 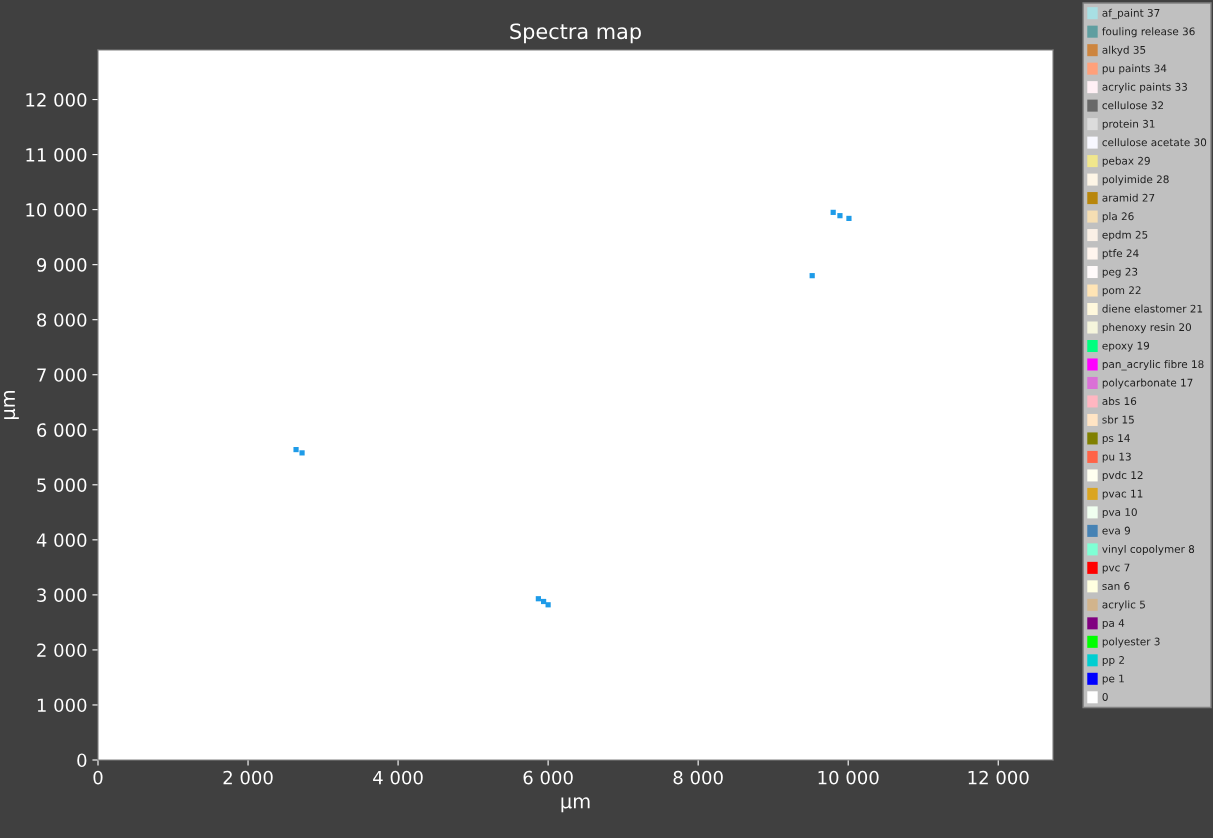 What do you see at coordinates (1154, 142) in the screenshot?
I see `legend-label: cellulose acetate 30` at bounding box center [1154, 142].